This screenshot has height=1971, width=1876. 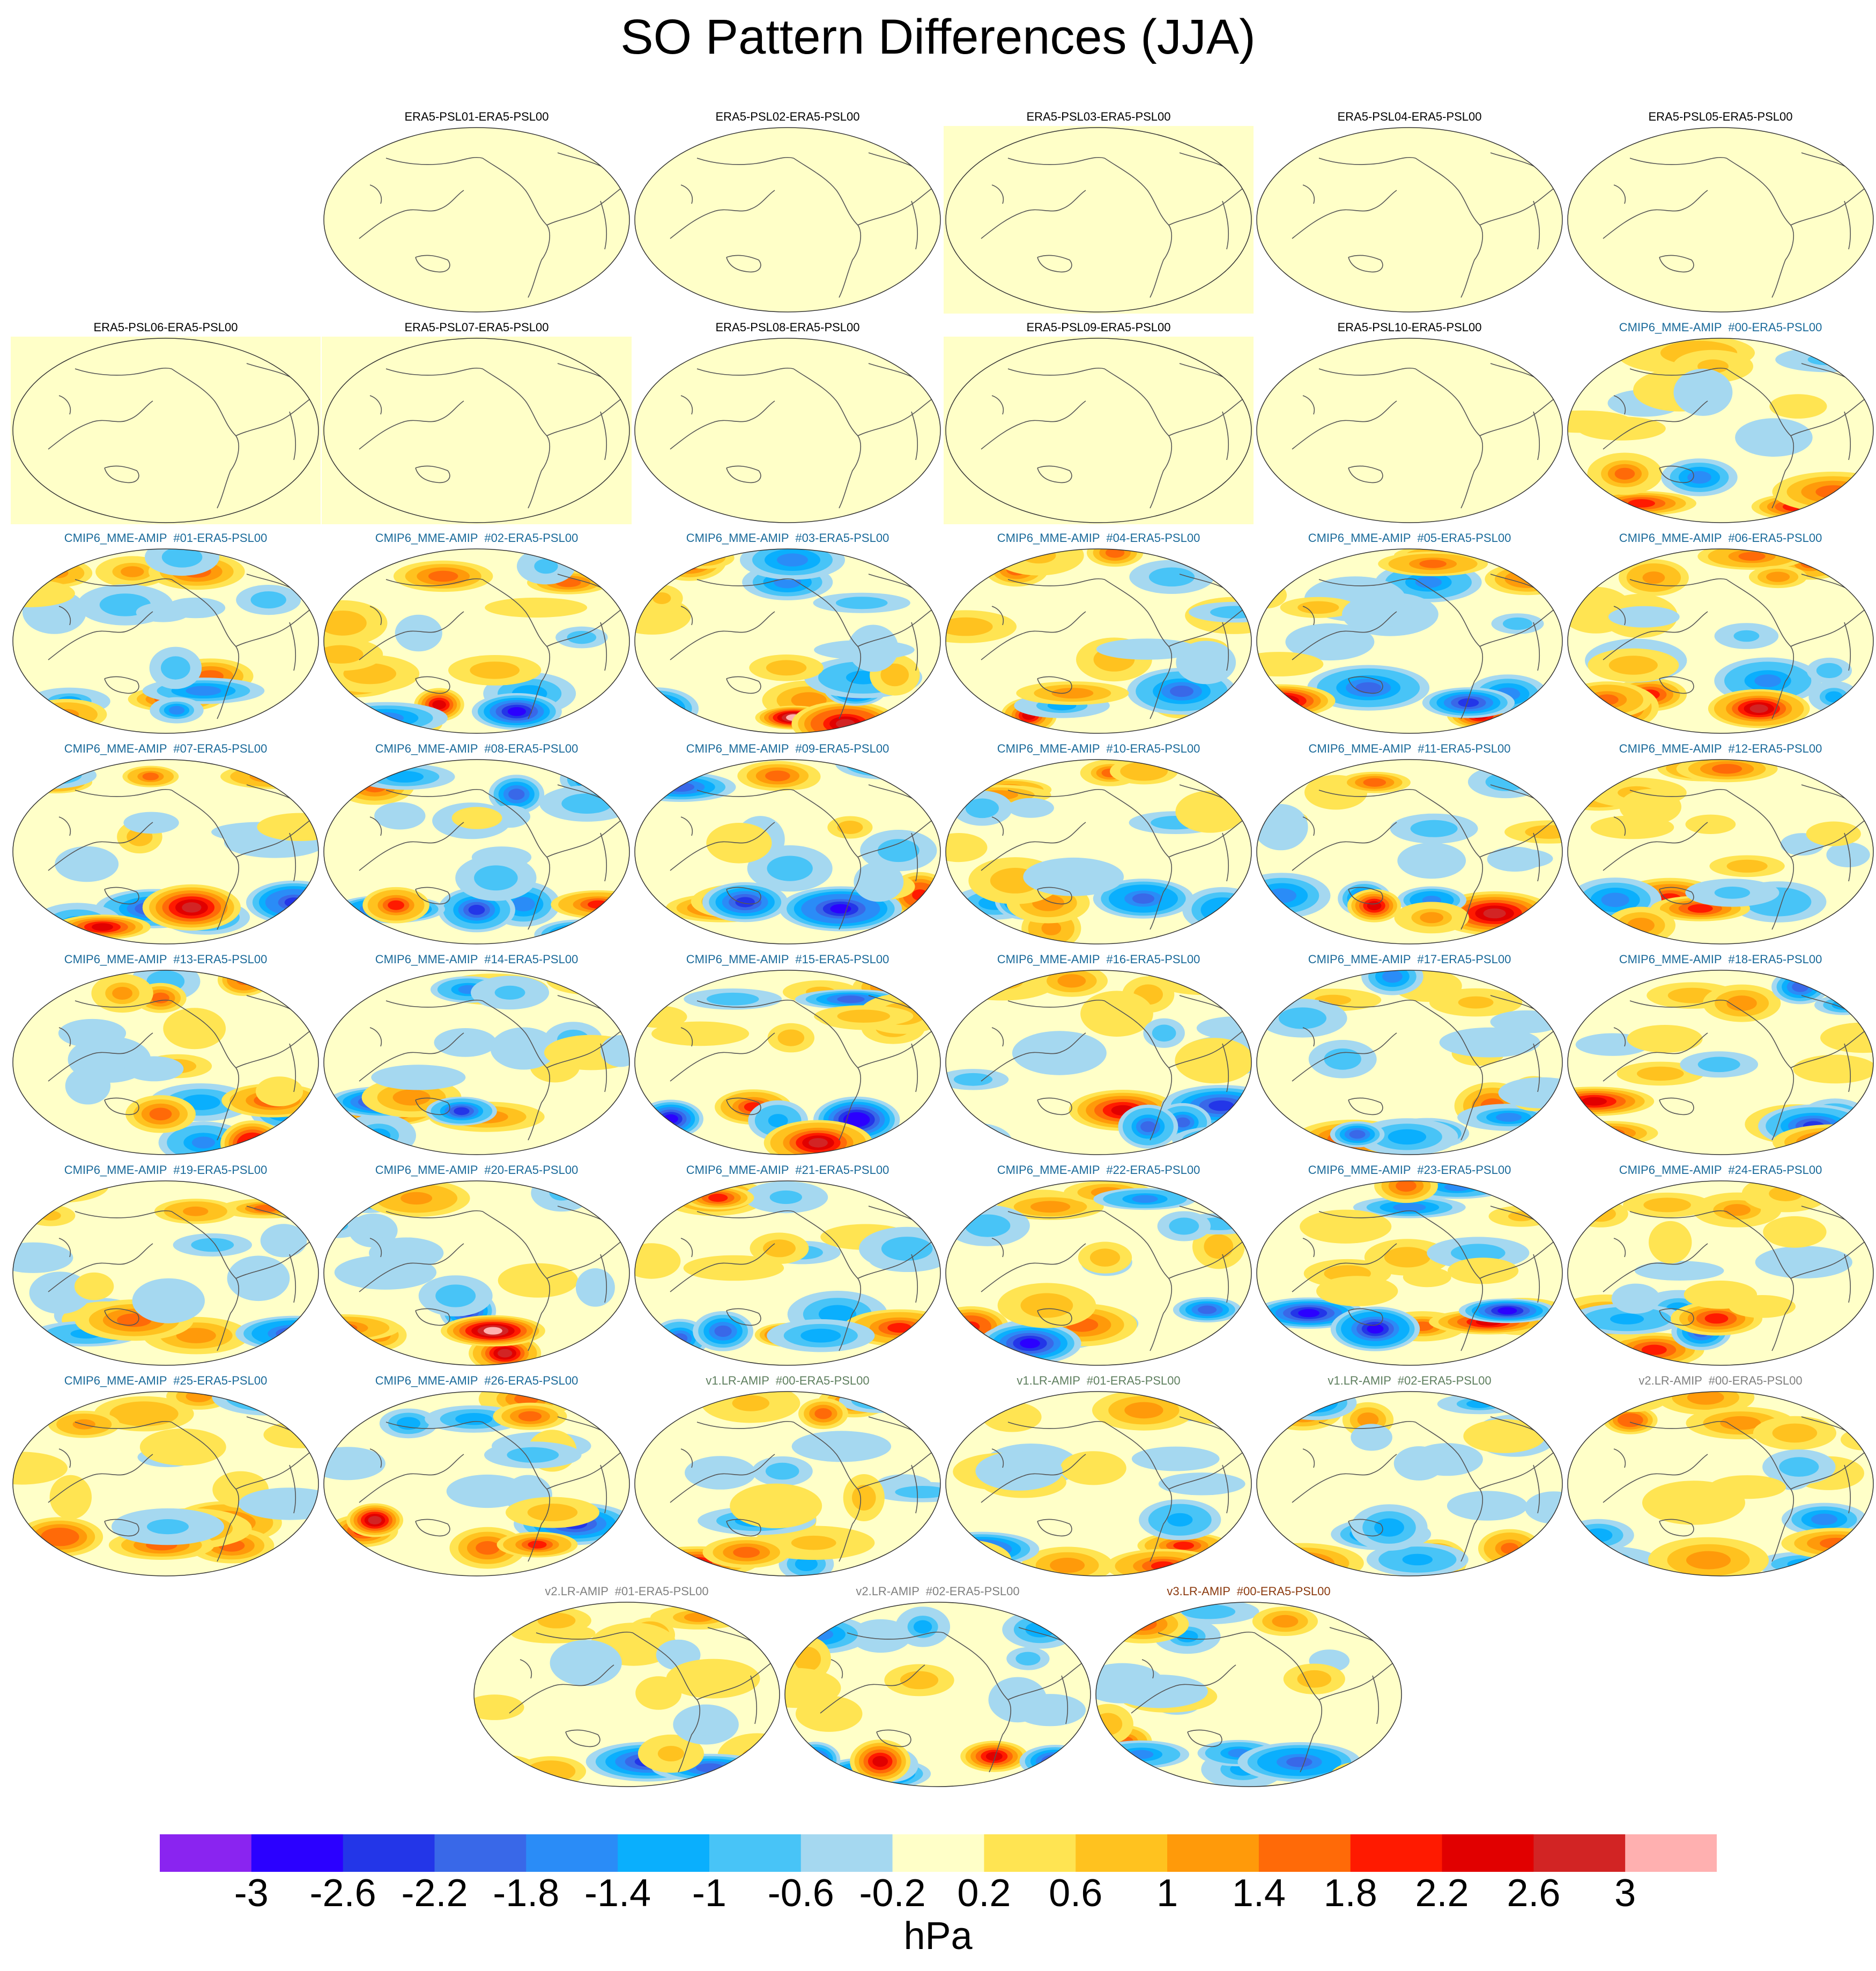 What do you see at coordinates (1410, 749) in the screenshot?
I see `panel-title: CMIP6_MME-AMIP #11-ERA5-PSL00` at bounding box center [1410, 749].